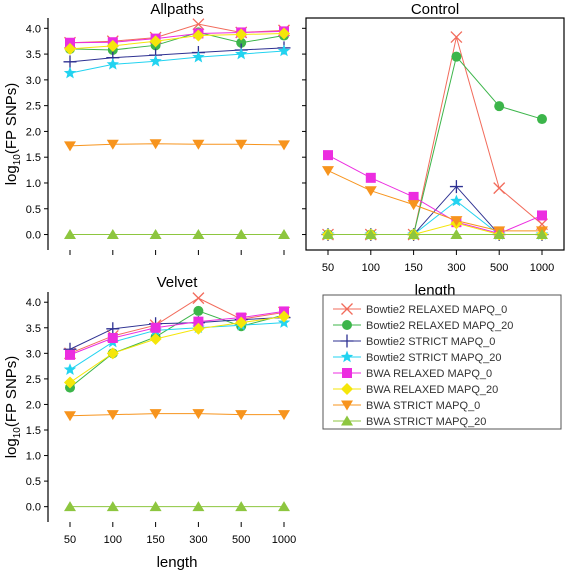 Image resolution: width=567 pixels, height=570 pixels. What do you see at coordinates (429, 374) in the screenshot?
I see `legend-label: BWA RELAXED MAPQ_0` at bounding box center [429, 374].